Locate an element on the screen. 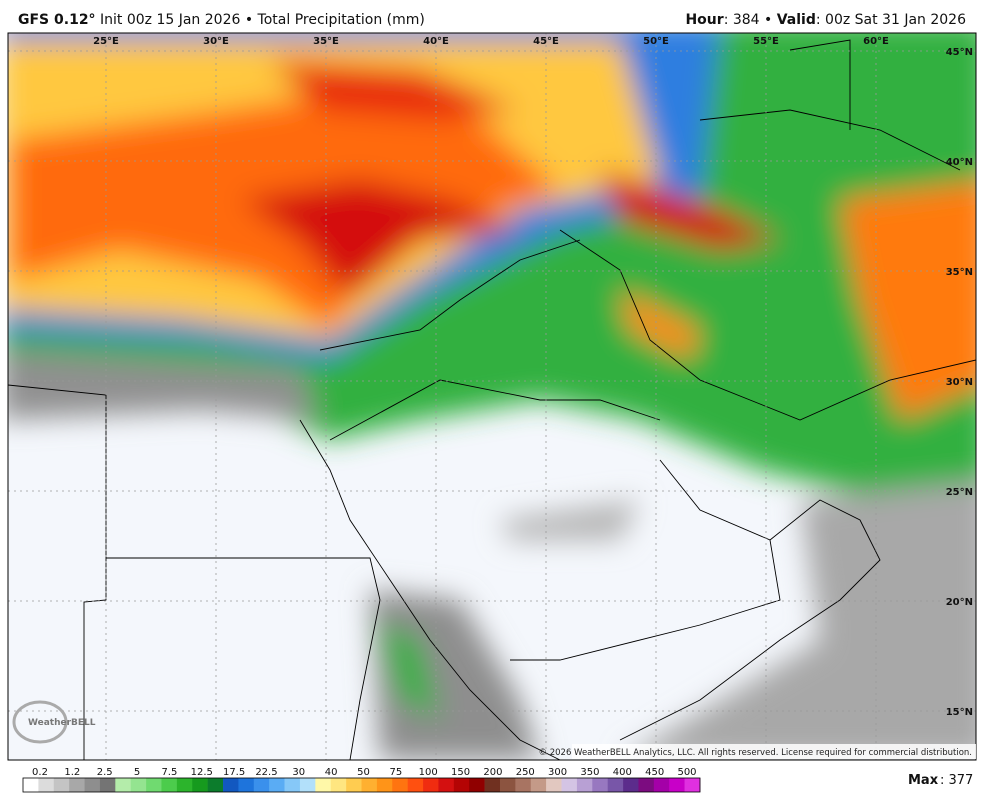 The width and height of the screenshot is (984, 808). colorbar-tick-label: 450 is located at coordinates (654, 772).